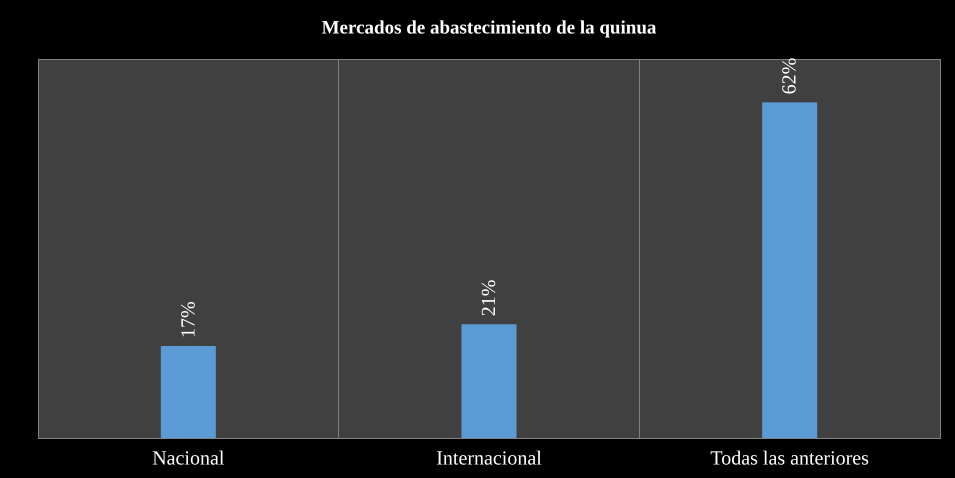 The height and width of the screenshot is (478, 955). What do you see at coordinates (790, 459) in the screenshot?
I see `x-tick-label: Todas las anteriores` at bounding box center [790, 459].